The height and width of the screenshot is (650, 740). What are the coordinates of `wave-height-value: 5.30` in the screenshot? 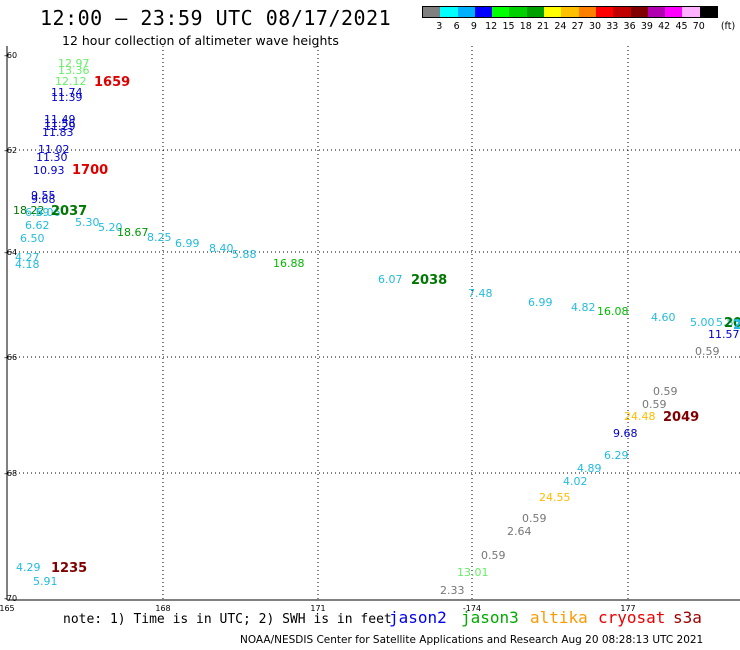 It's located at (87, 222).